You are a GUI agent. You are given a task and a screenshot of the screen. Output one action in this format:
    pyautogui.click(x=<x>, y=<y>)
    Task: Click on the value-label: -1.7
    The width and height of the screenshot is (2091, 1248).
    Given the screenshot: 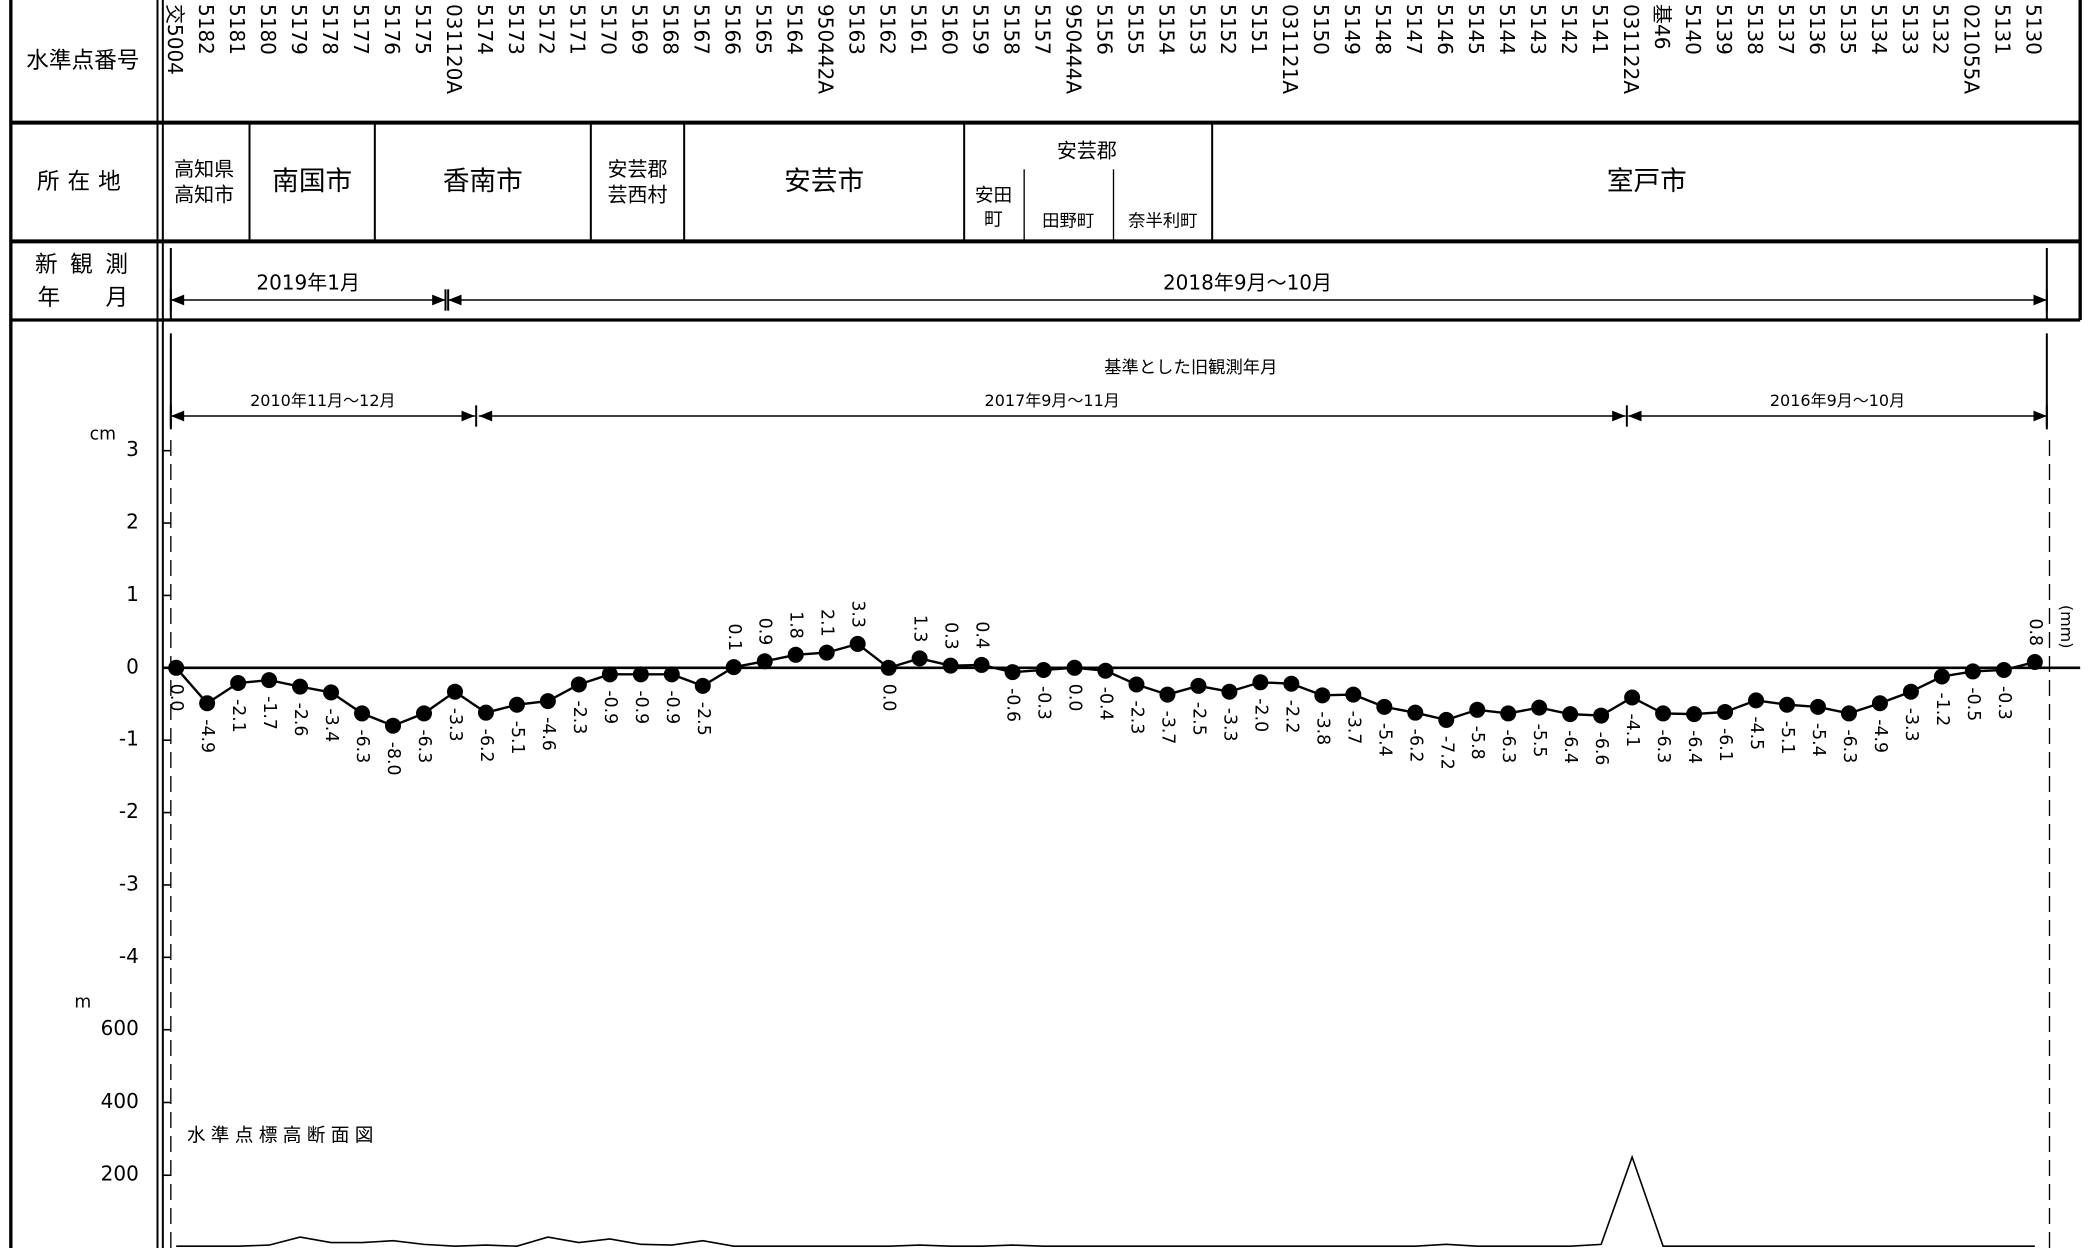 What is the action you would take?
    pyautogui.click(x=269, y=713)
    